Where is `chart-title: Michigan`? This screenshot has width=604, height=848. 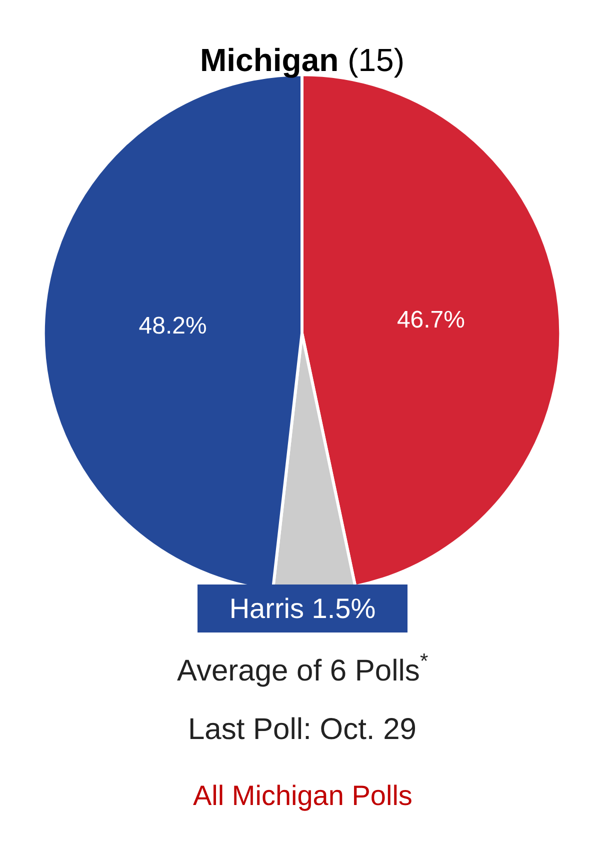 chart-title: Michigan is located at coordinates (269, 60).